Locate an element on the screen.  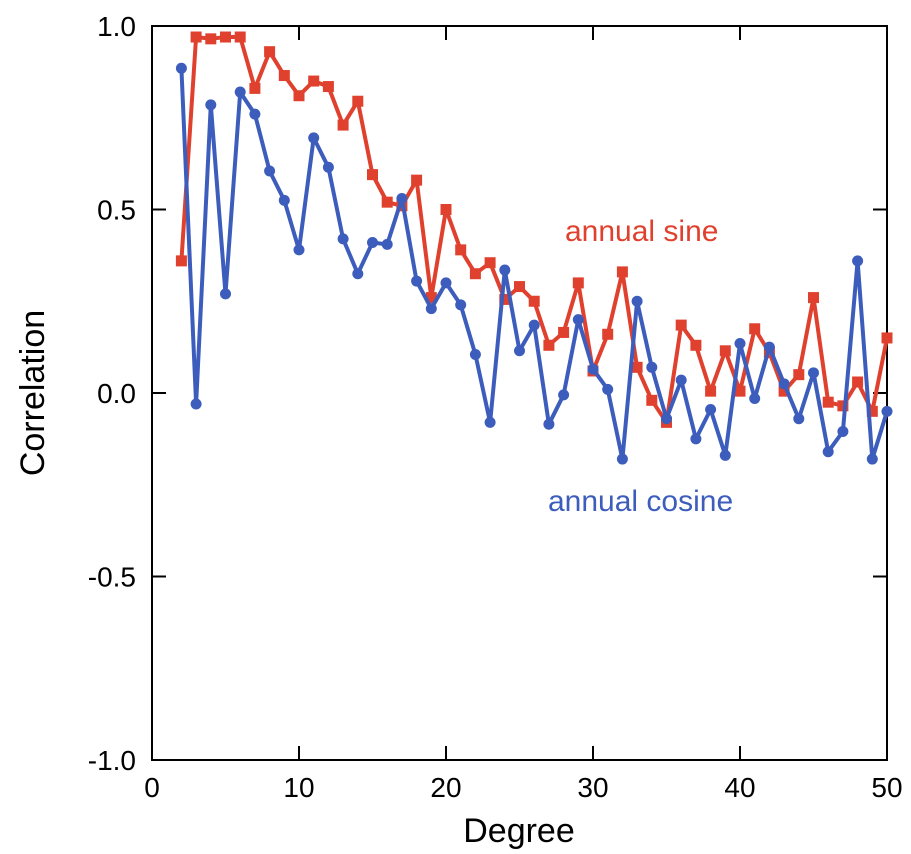
x-axis-title: Degree is located at coordinates (519, 831).